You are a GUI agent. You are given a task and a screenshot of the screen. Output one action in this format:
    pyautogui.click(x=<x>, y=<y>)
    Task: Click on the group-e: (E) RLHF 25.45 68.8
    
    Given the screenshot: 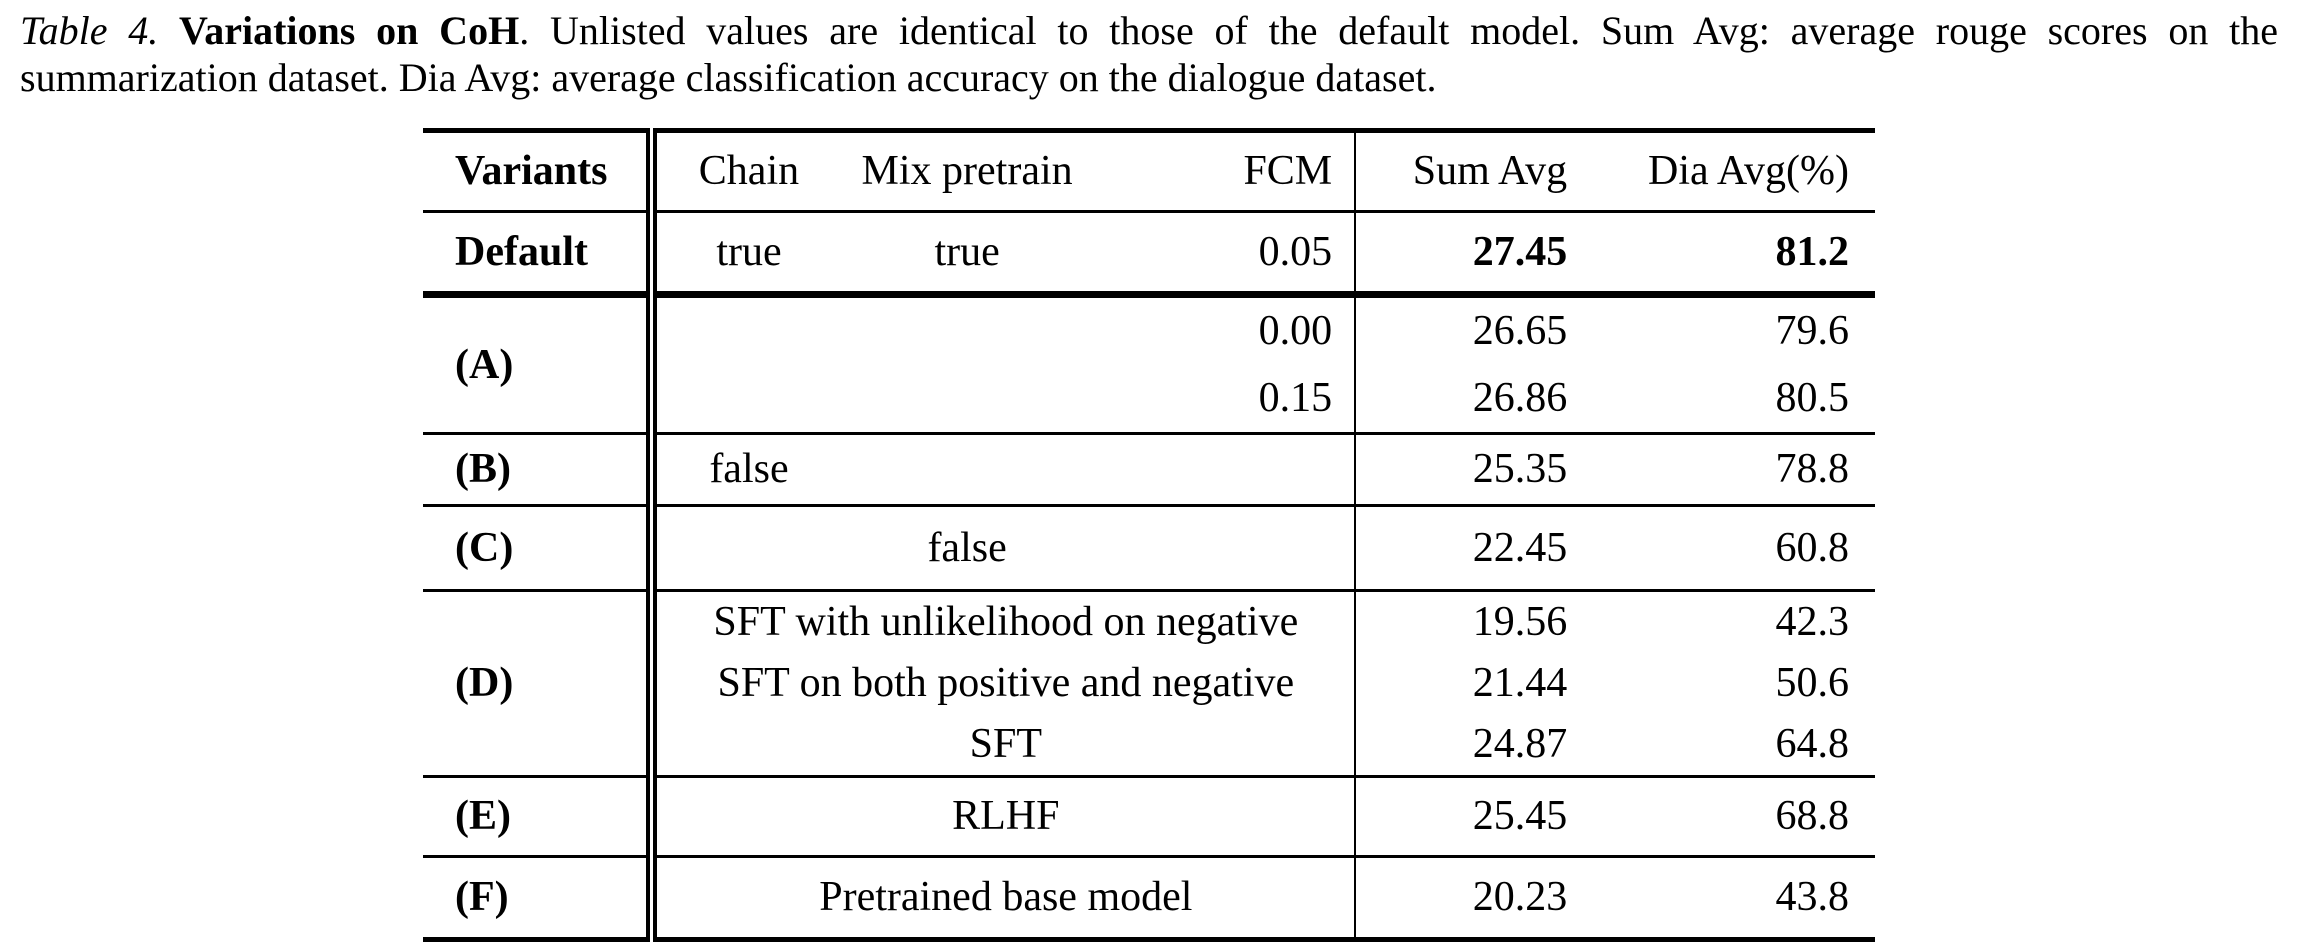 What is the action you would take?
    pyautogui.click(x=1149, y=816)
    